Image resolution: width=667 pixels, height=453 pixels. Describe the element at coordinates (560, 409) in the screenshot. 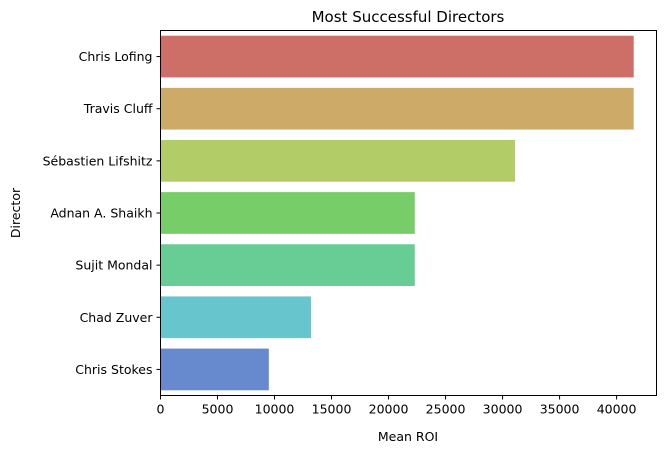

I see `x-tick-label: 35000` at that location.